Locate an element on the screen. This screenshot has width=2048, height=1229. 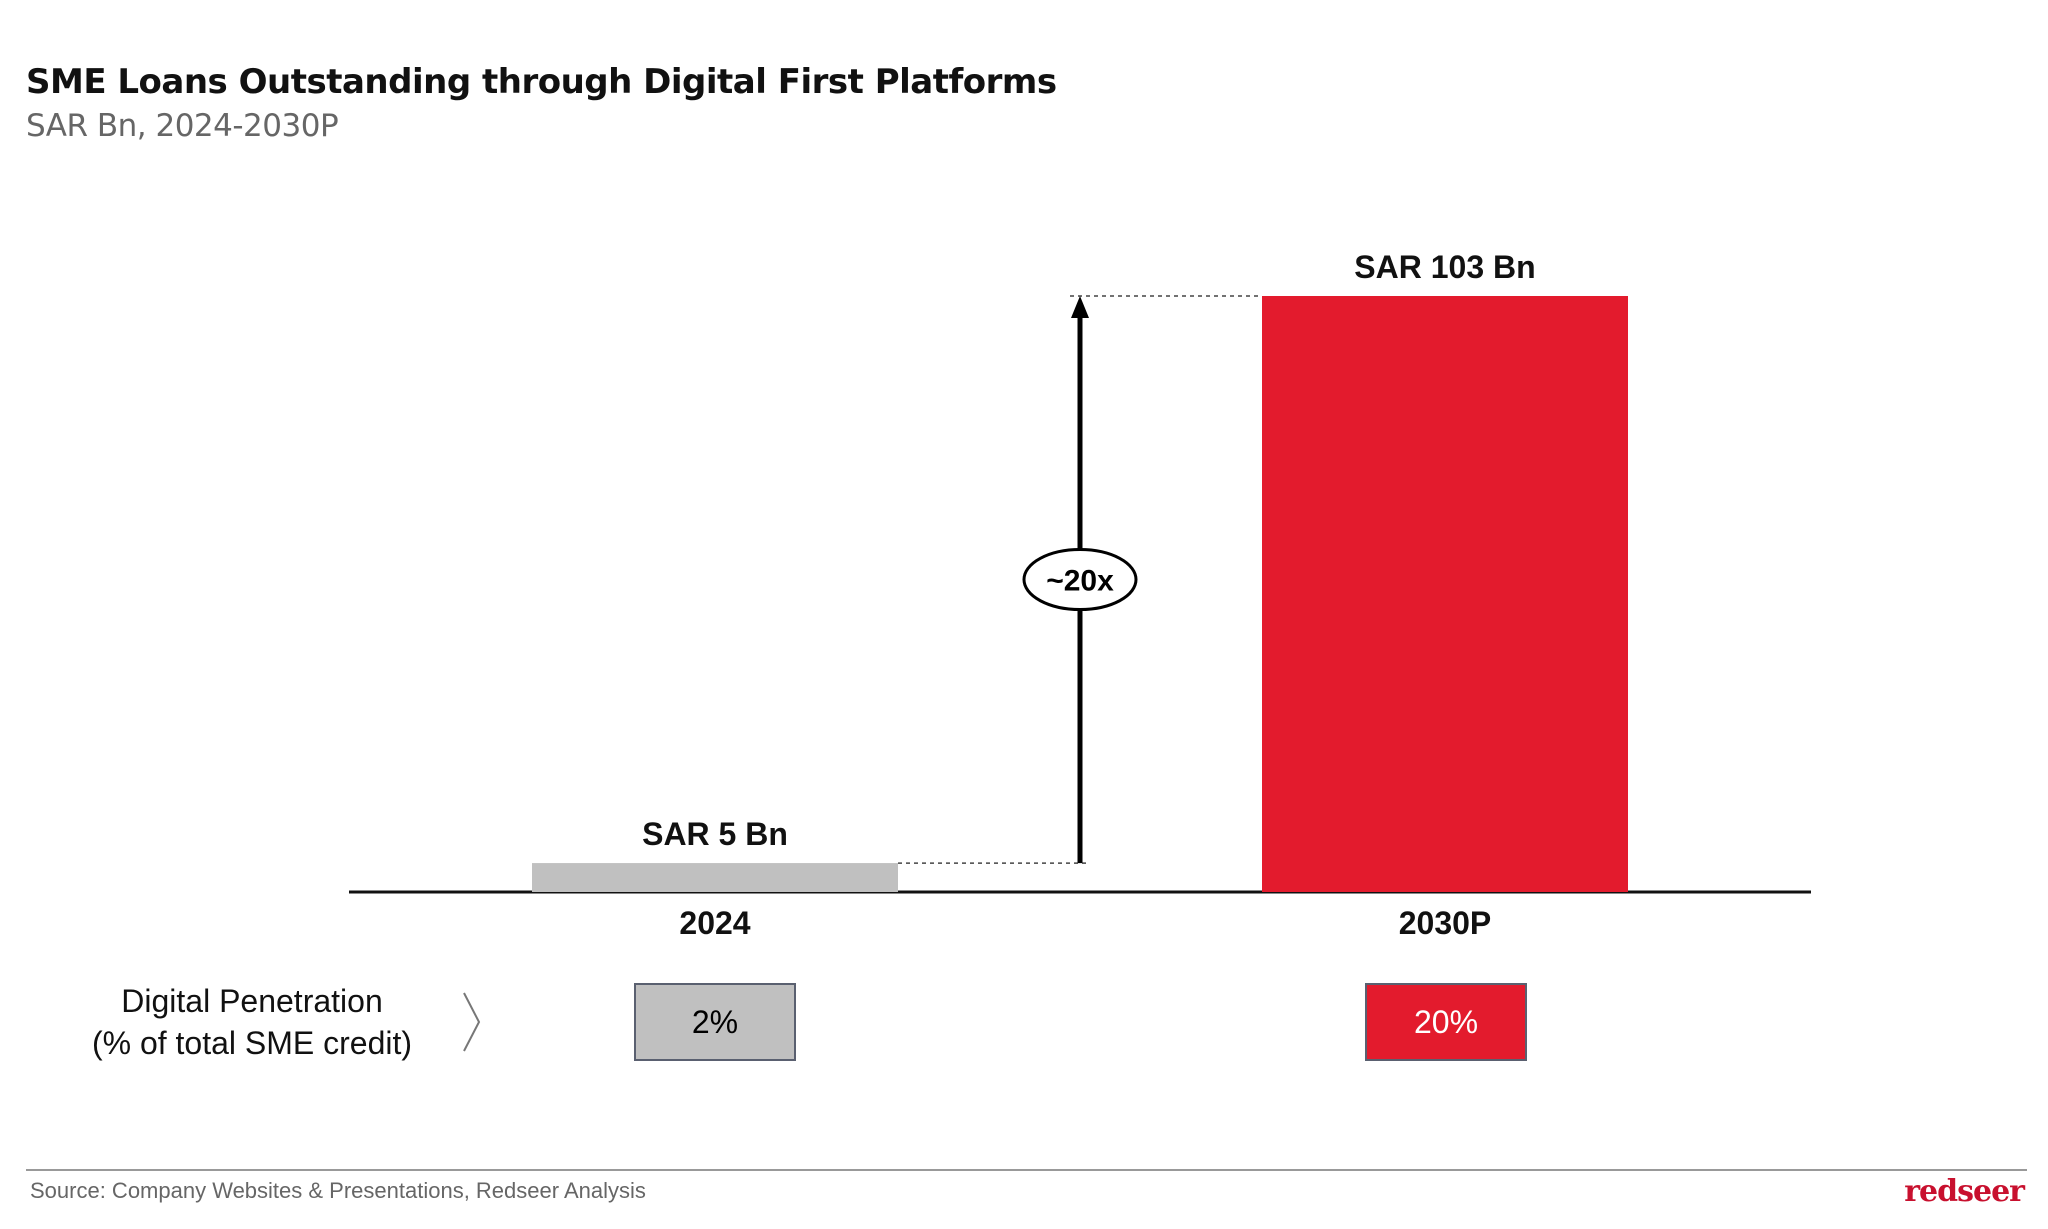
penetration-box-2030p: 20% is located at coordinates (1446, 1022).